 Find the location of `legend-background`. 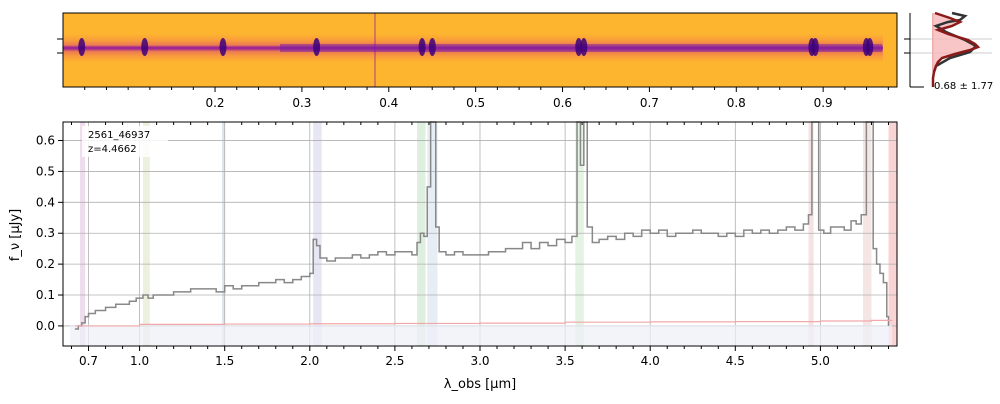

legend-background is located at coordinates (125, 141).